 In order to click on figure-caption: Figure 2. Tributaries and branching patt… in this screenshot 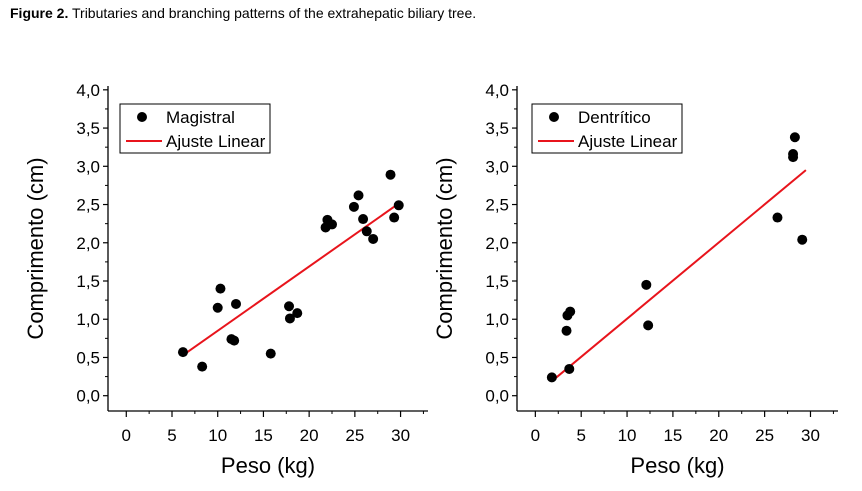, I will do `click(243, 13)`.